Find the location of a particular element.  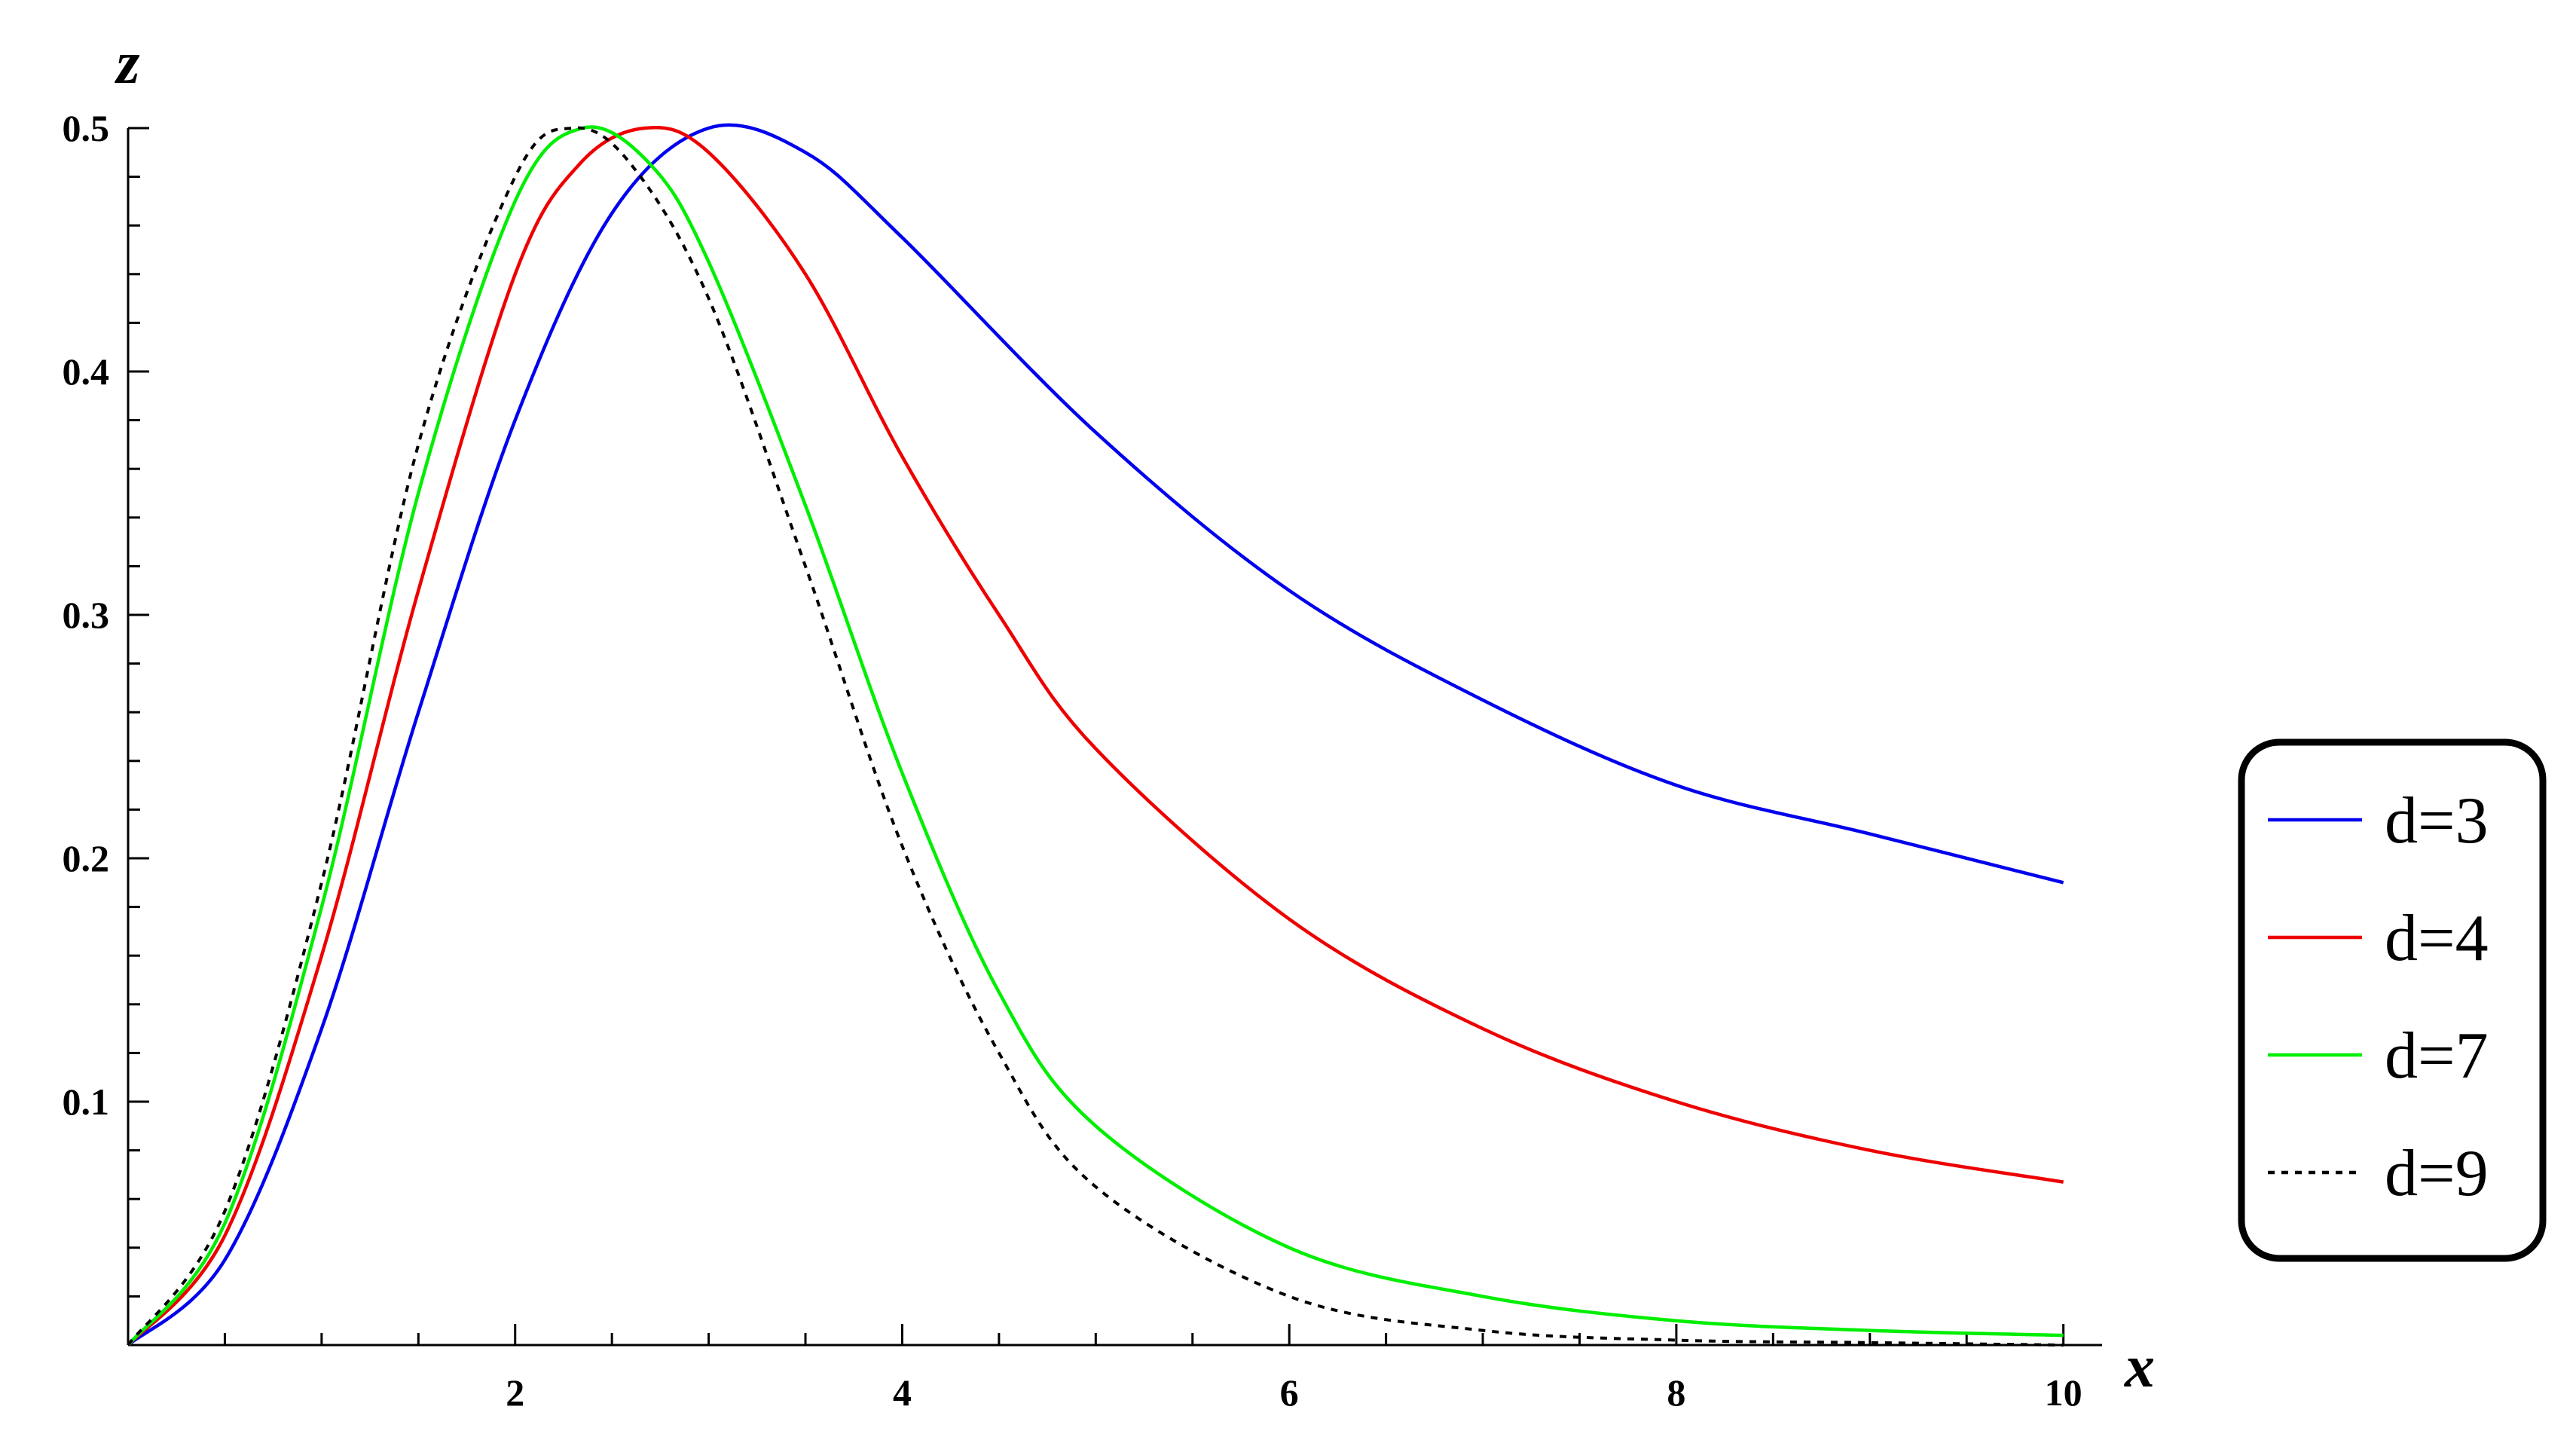

x-tick-label: 4 is located at coordinates (902, 1393).